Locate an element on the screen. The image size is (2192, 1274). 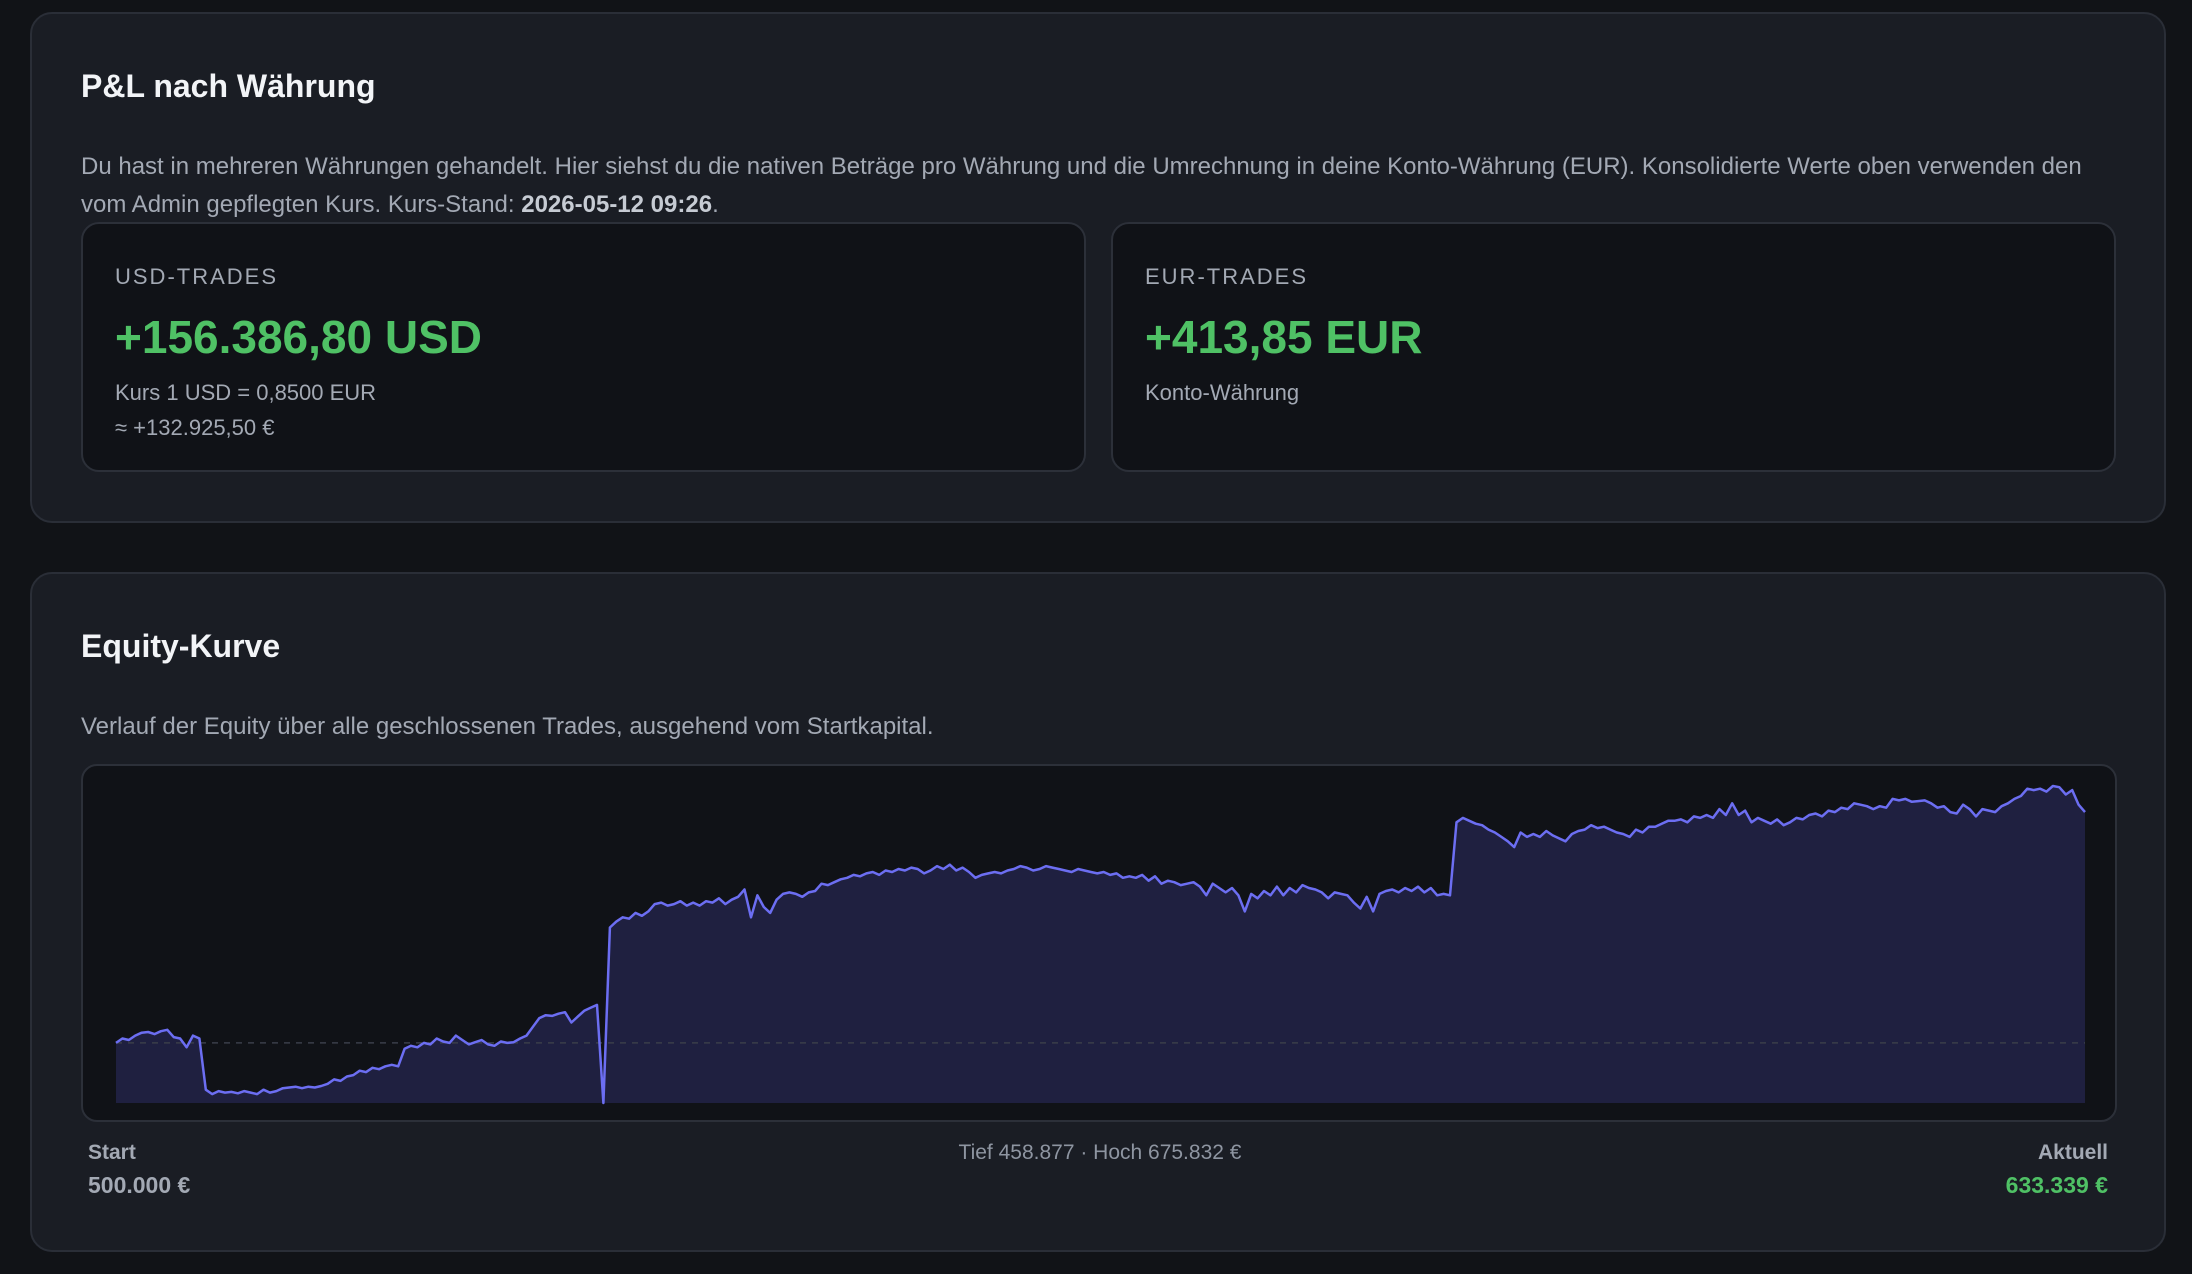
equity-section-title: Equity-Kurve is located at coordinates (181, 646).